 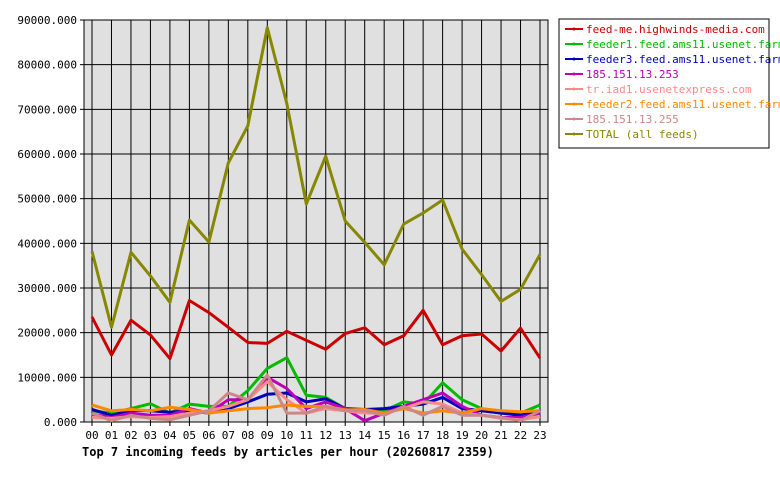 What do you see at coordinates (189, 435) in the screenshot?
I see `x-tick-label: 05` at bounding box center [189, 435].